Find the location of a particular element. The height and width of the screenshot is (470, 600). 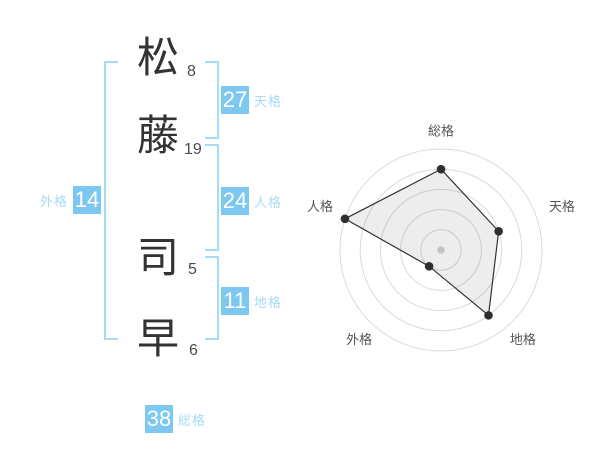

radar-axis-label: 外格 is located at coordinates (359, 339).